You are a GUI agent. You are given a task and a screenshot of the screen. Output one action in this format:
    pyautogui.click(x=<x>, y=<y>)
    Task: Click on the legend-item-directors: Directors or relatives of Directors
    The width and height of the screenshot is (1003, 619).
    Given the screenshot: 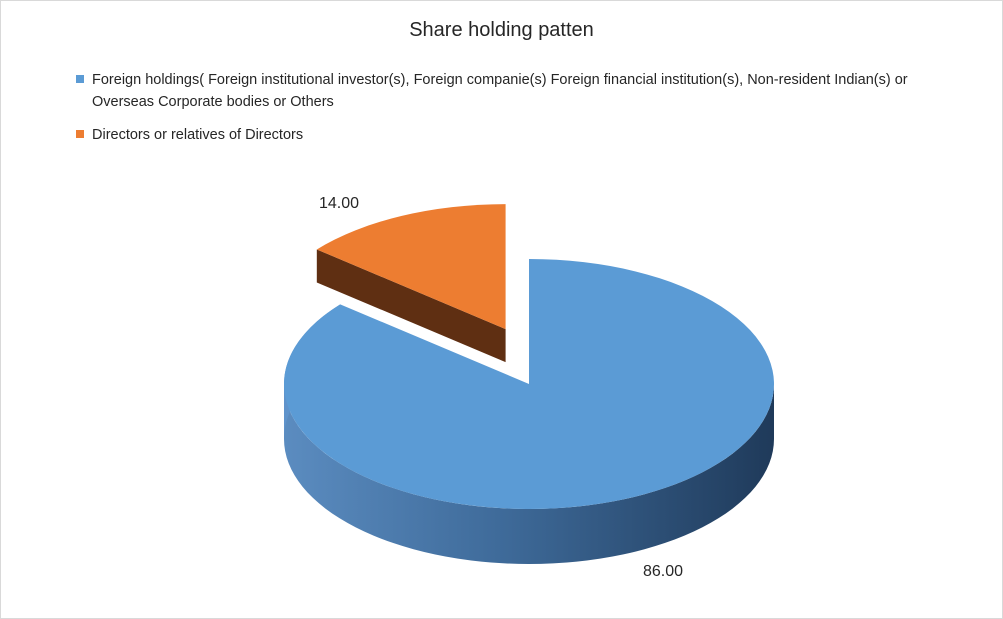 What is the action you would take?
    pyautogui.click(x=516, y=135)
    